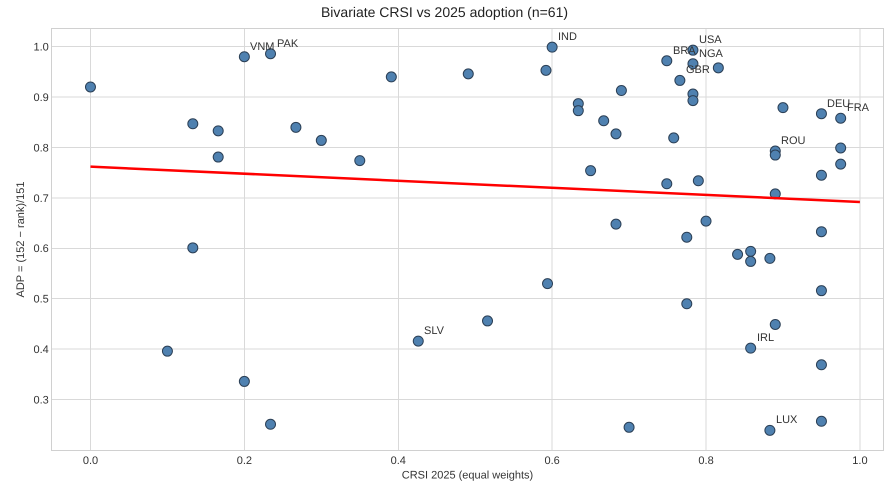 The height and width of the screenshot is (485, 889). Describe the element at coordinates (41, 300) in the screenshot. I see `y-tick-label: 0.5` at that location.